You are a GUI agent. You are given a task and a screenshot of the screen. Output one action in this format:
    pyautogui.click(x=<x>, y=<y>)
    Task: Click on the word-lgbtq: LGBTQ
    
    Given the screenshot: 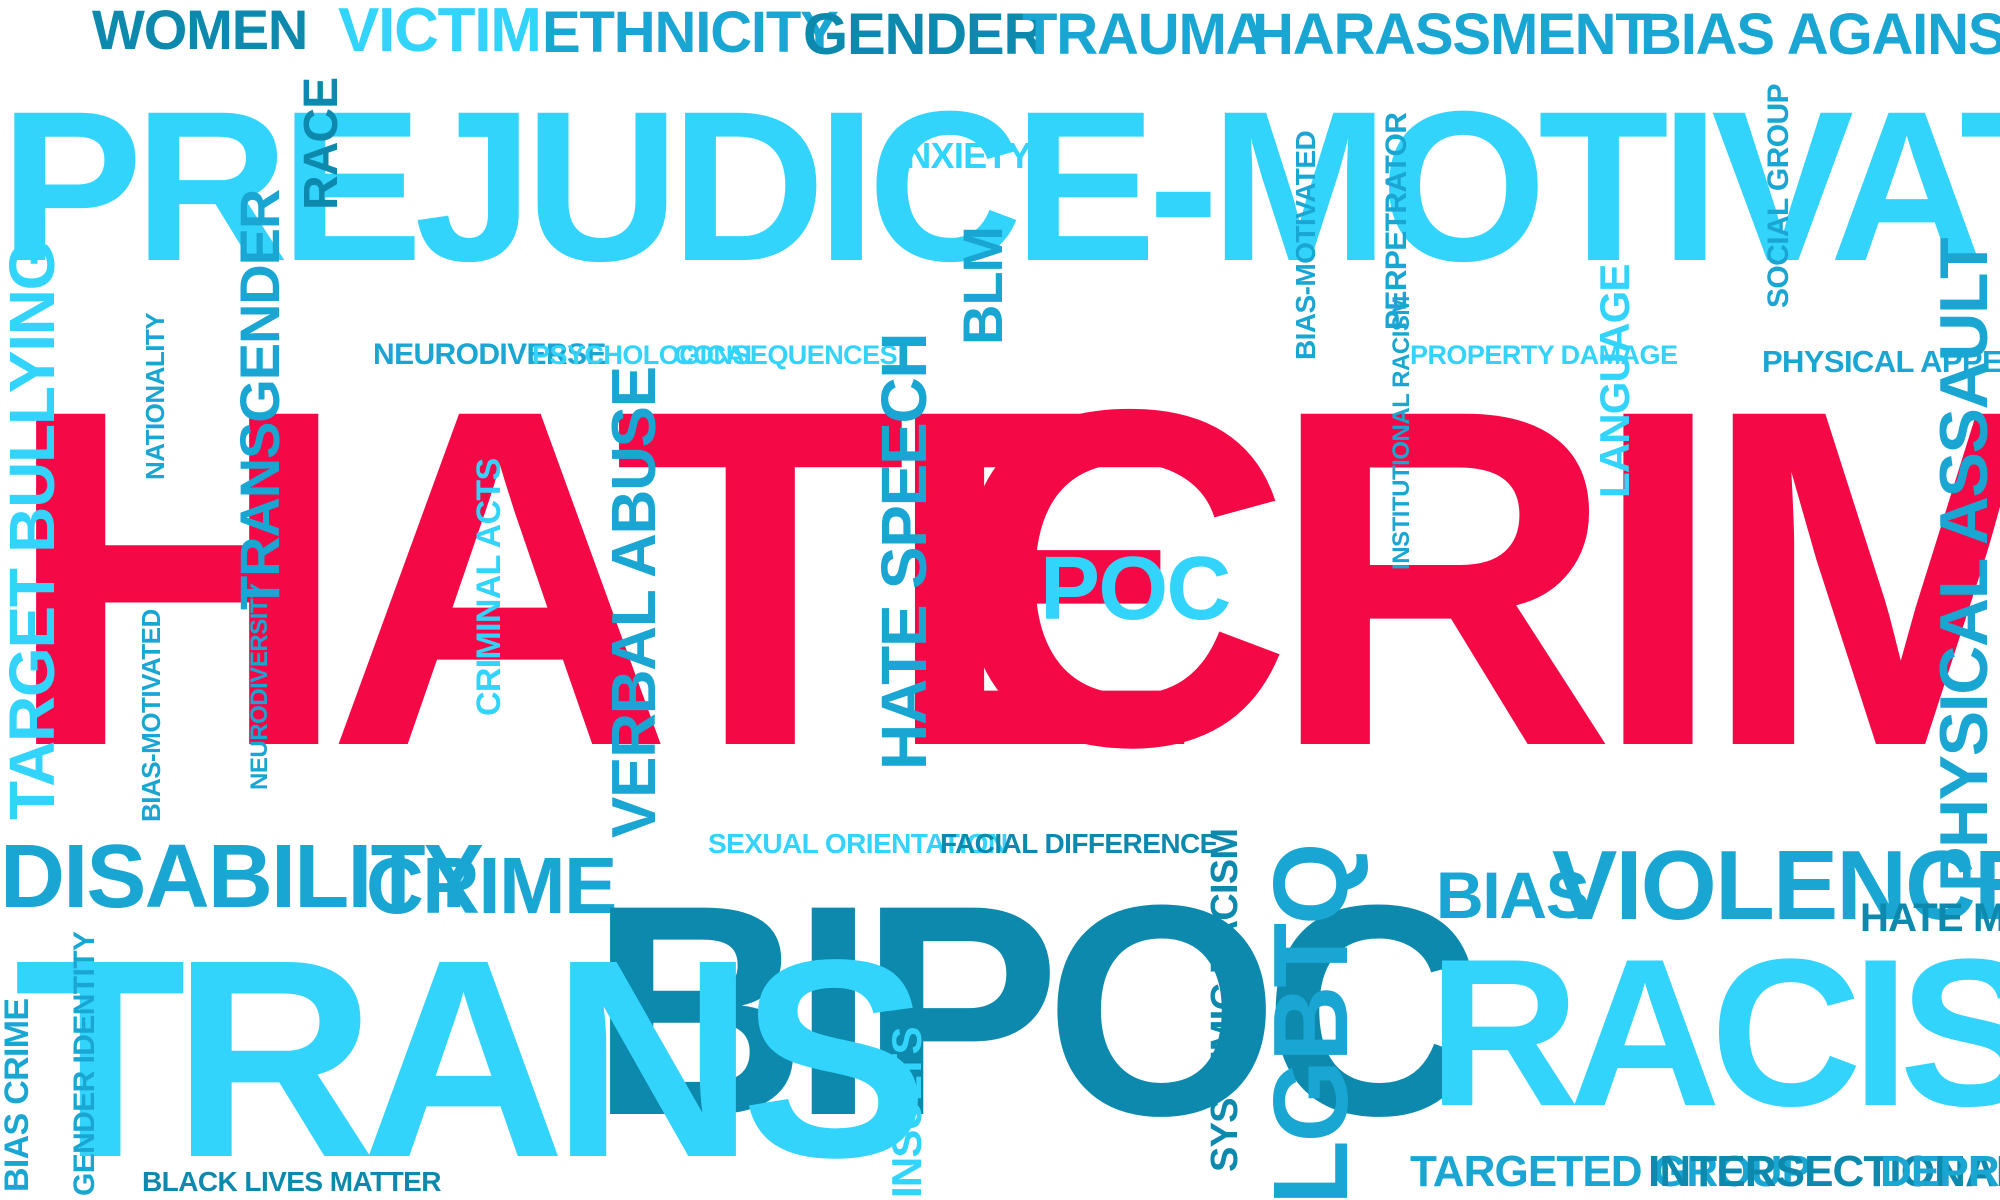 What is the action you would take?
    pyautogui.click(x=1311, y=1022)
    